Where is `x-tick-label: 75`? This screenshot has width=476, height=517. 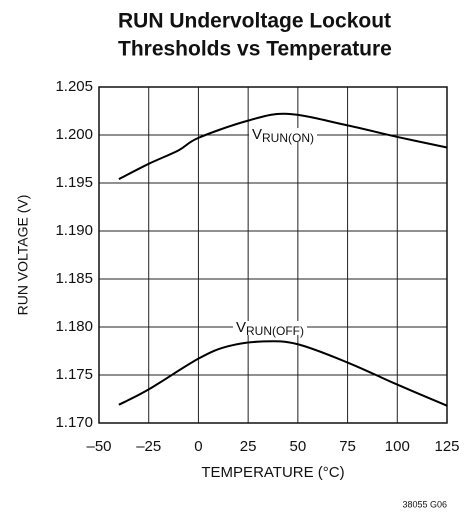 x-tick-label: 75 is located at coordinates (347, 446).